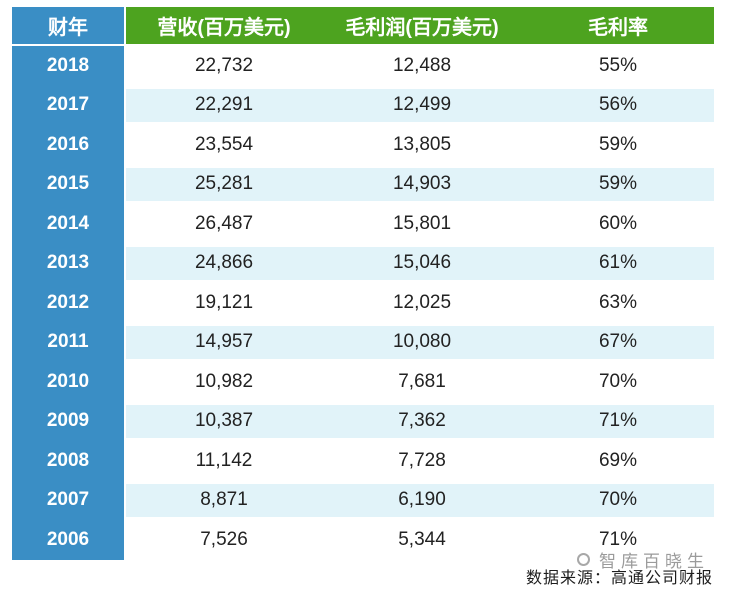 Image resolution: width=729 pixels, height=598 pixels. I want to click on table-row: 2011 14,957 10,080 67%, so click(363, 342).